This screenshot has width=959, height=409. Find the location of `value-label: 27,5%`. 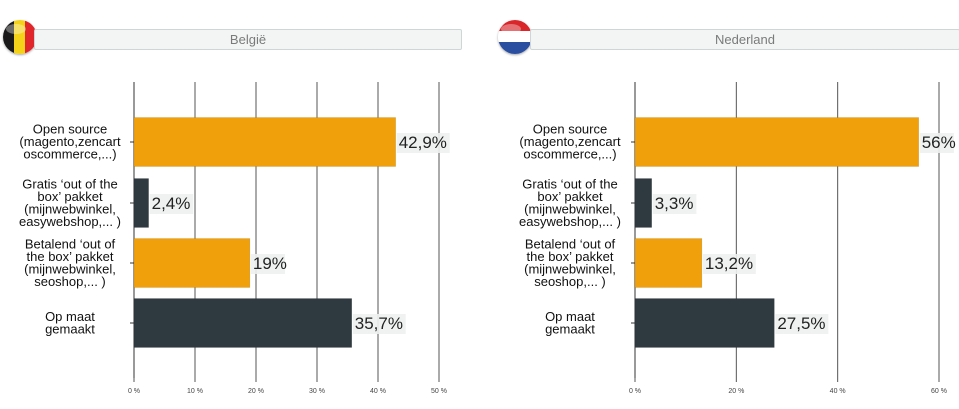

value-label: 27,5% is located at coordinates (801, 323).